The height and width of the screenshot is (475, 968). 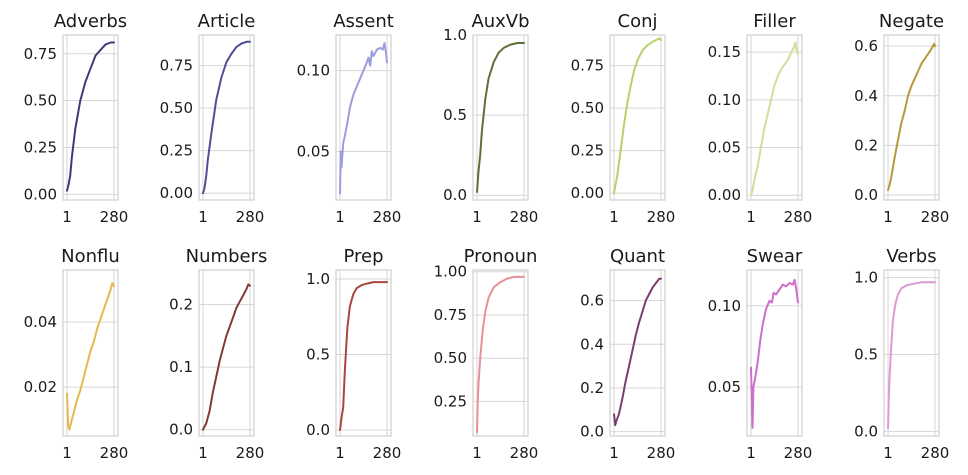 I want to click on series-line-numbers, so click(x=226, y=357).